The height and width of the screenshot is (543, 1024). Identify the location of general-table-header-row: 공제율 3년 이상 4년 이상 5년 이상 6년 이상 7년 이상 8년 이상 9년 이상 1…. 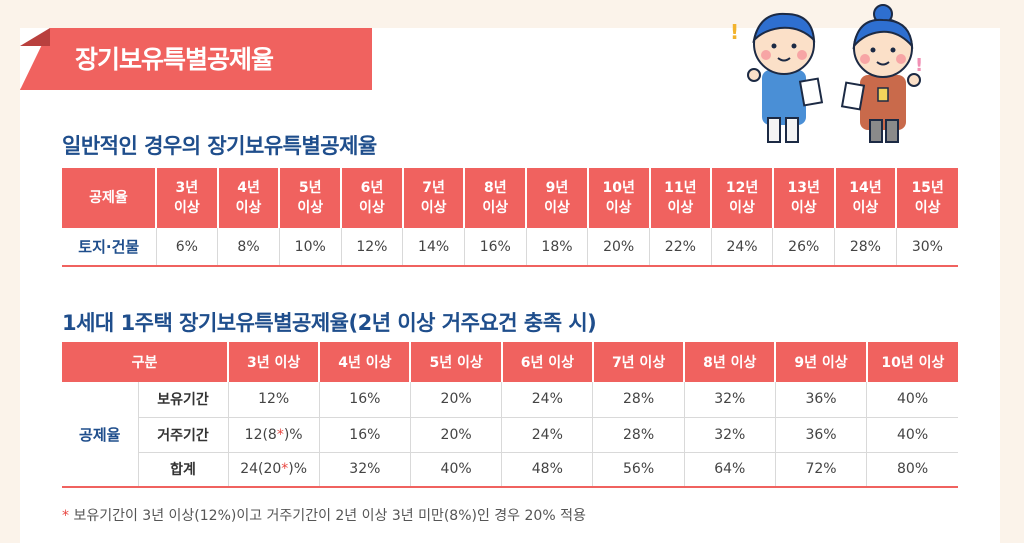
(510, 198).